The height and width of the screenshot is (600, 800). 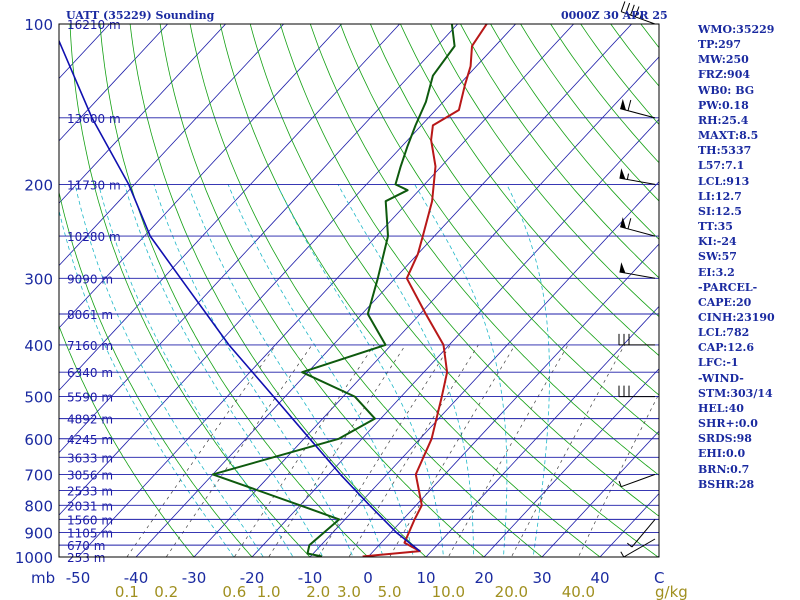 I want to click on temperature-tick-label: 20, so click(x=483, y=578).